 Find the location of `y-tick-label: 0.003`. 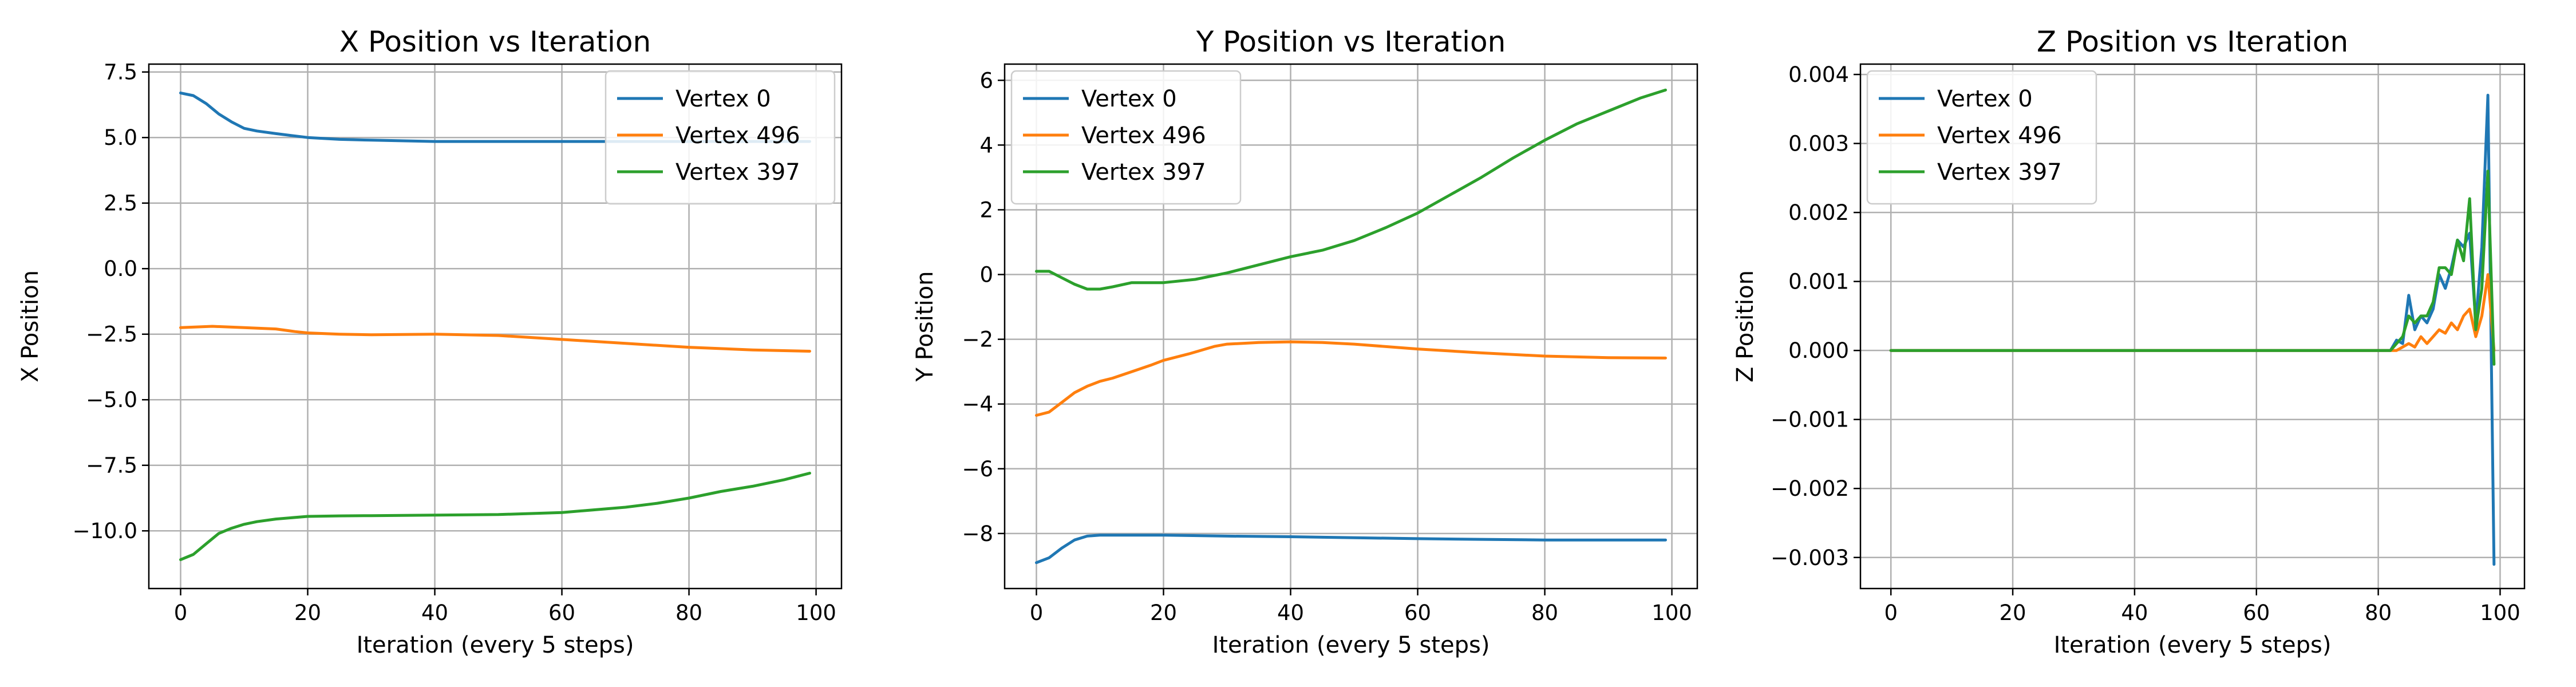

y-tick-label: 0.003 is located at coordinates (1818, 144).